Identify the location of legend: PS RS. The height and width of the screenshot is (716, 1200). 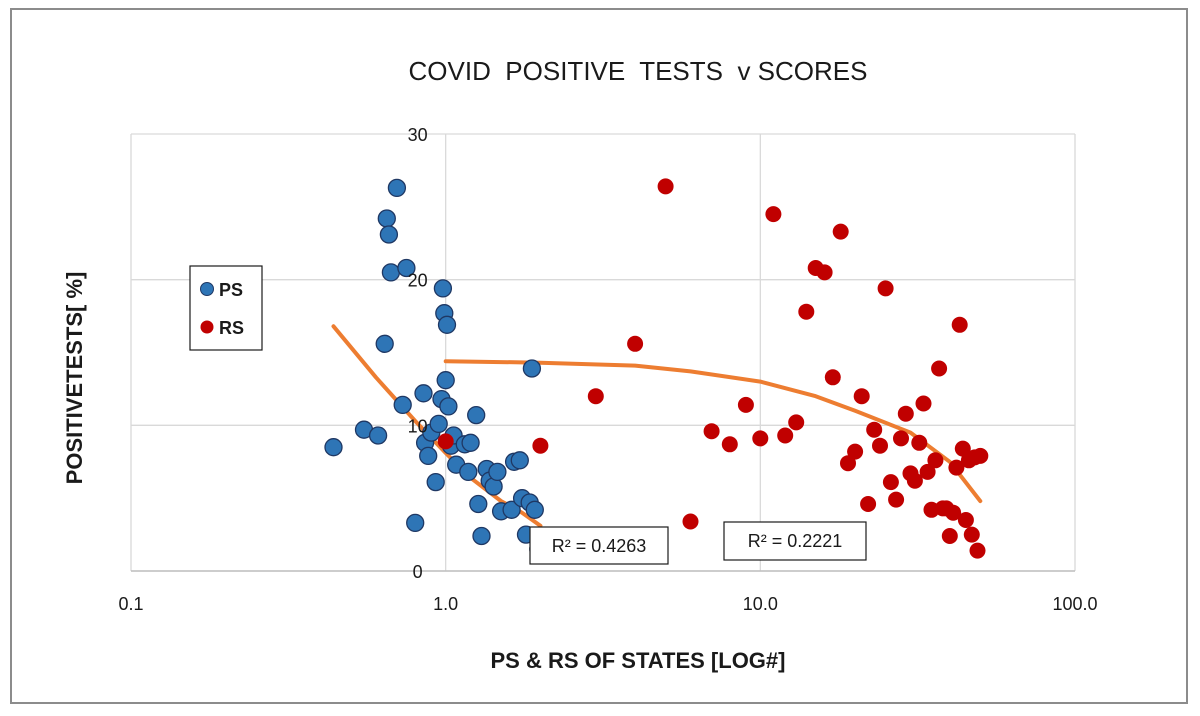
(226, 308).